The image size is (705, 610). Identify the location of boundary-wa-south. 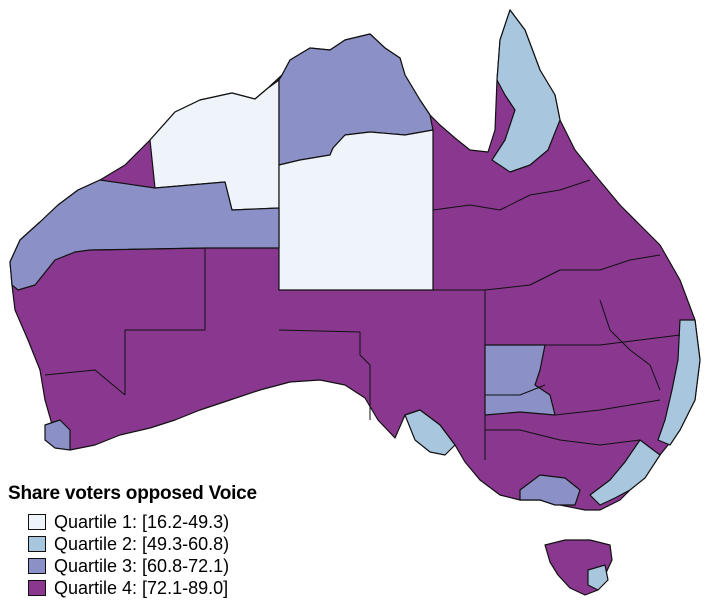
(85, 382).